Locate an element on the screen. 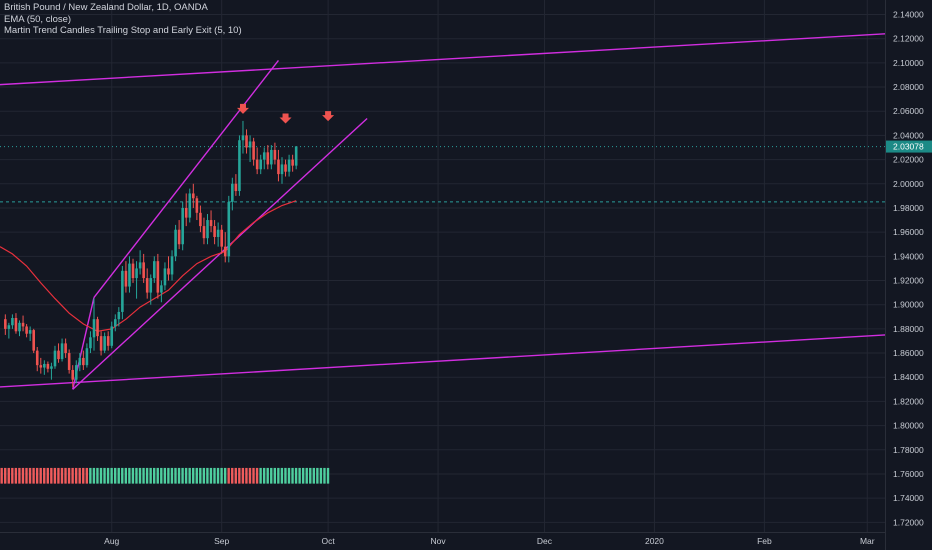  y-tick-label: 2.14000 is located at coordinates (908, 15).